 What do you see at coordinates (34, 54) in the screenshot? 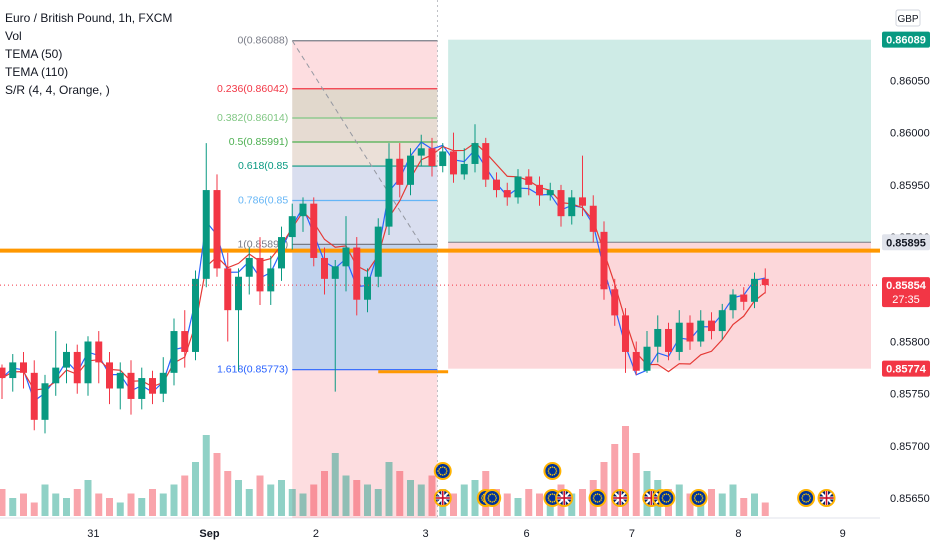
I see `legend-tema50: TEMA (50)` at bounding box center [34, 54].